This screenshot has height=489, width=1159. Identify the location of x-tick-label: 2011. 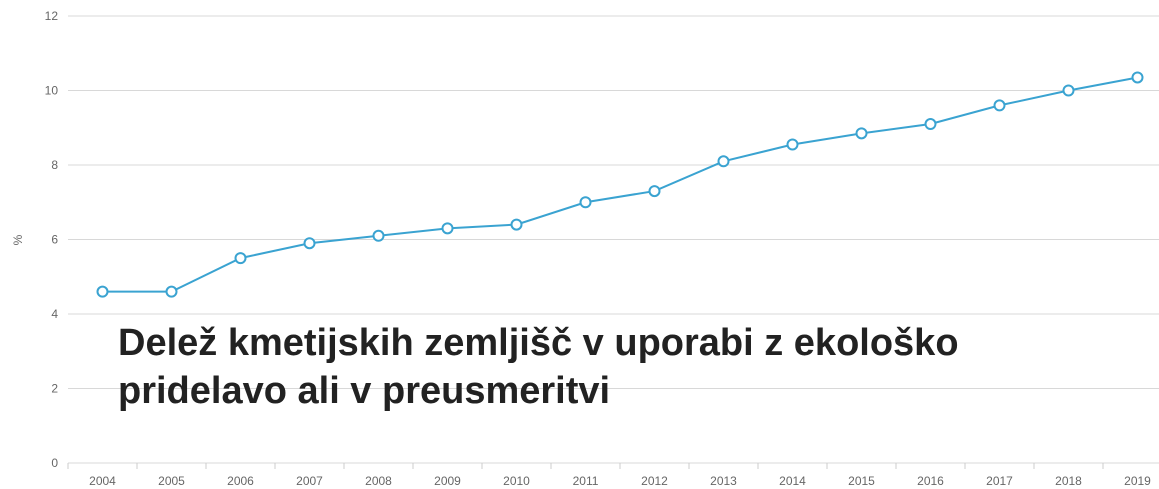
(586, 481).